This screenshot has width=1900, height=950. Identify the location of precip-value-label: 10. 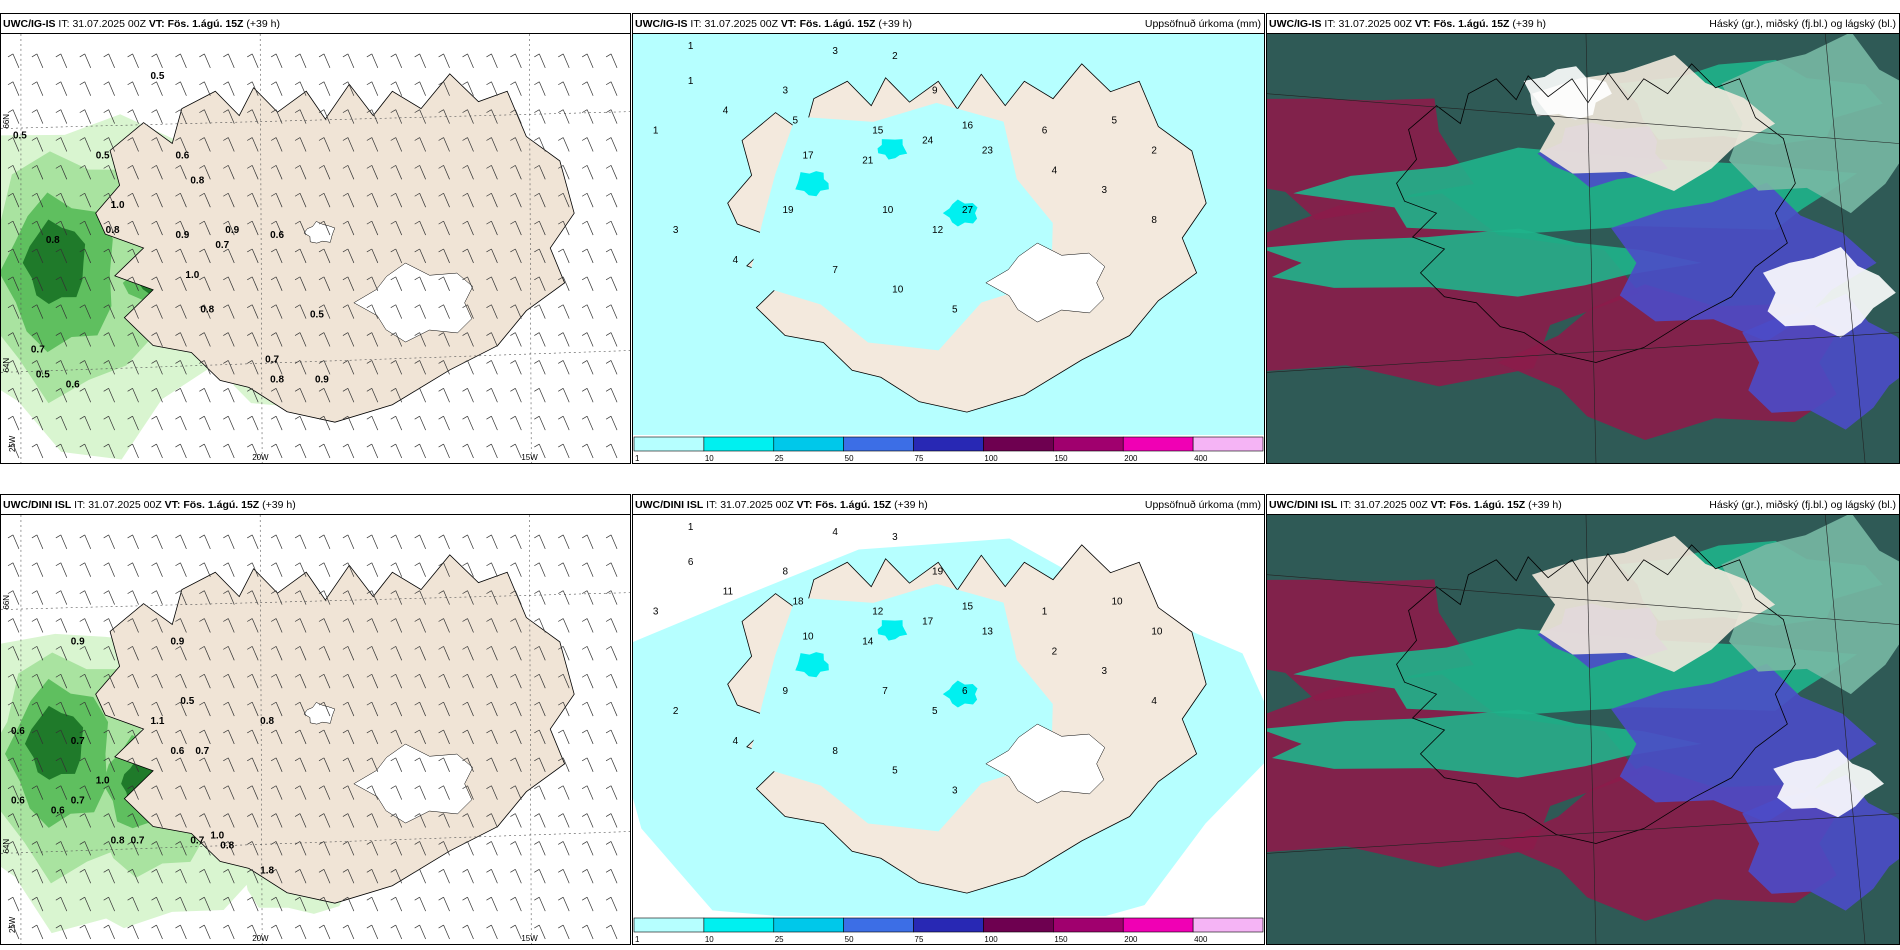
(1117, 602).